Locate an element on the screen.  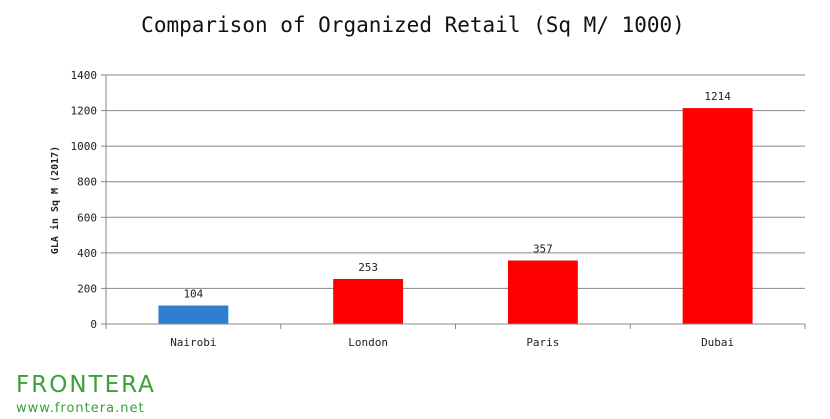
bar-nairobi is located at coordinates (193, 314).